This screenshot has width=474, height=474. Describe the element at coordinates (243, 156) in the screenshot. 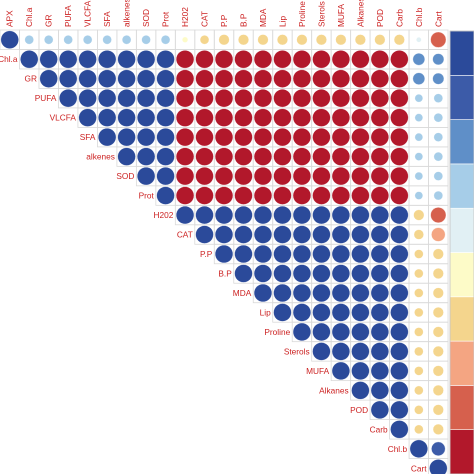

I see `corr-circle-alkenes-B.P` at that location.